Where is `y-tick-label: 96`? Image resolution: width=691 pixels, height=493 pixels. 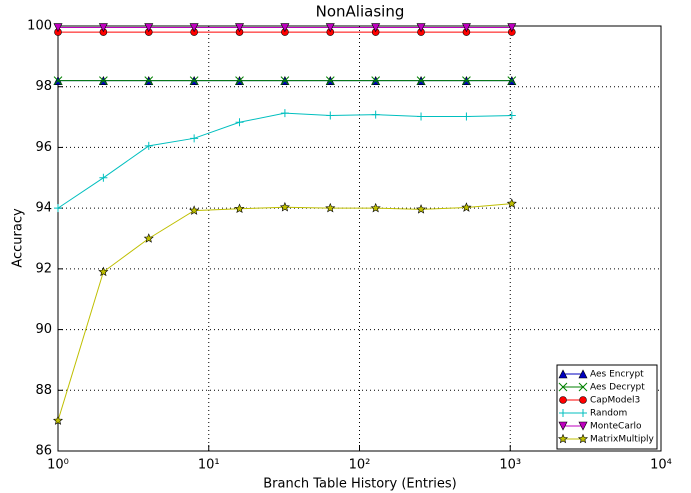
y-tick-label: 96 is located at coordinates (43, 147).